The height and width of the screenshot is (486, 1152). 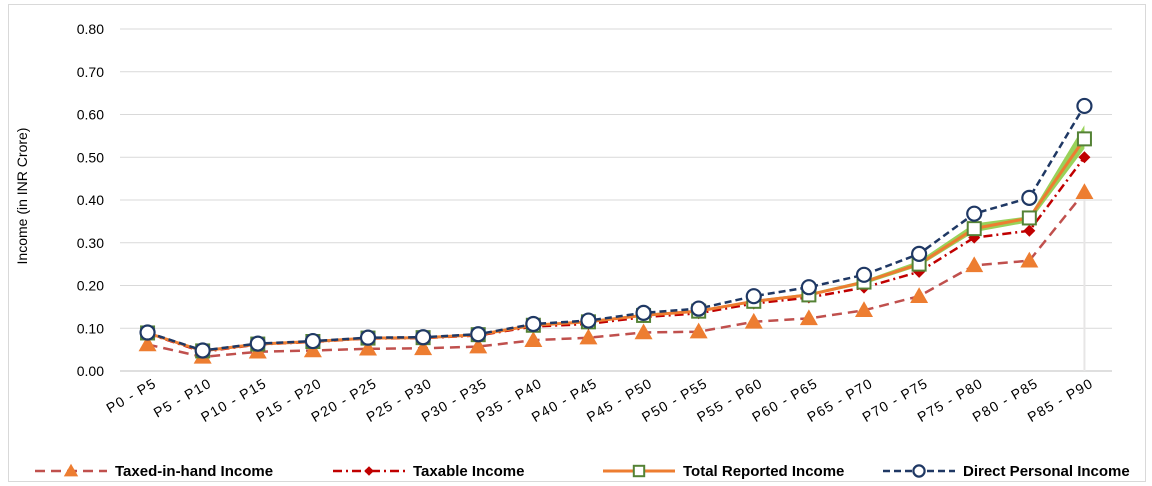 I want to click on y-tick-label: 0.00, so click(x=90, y=371).